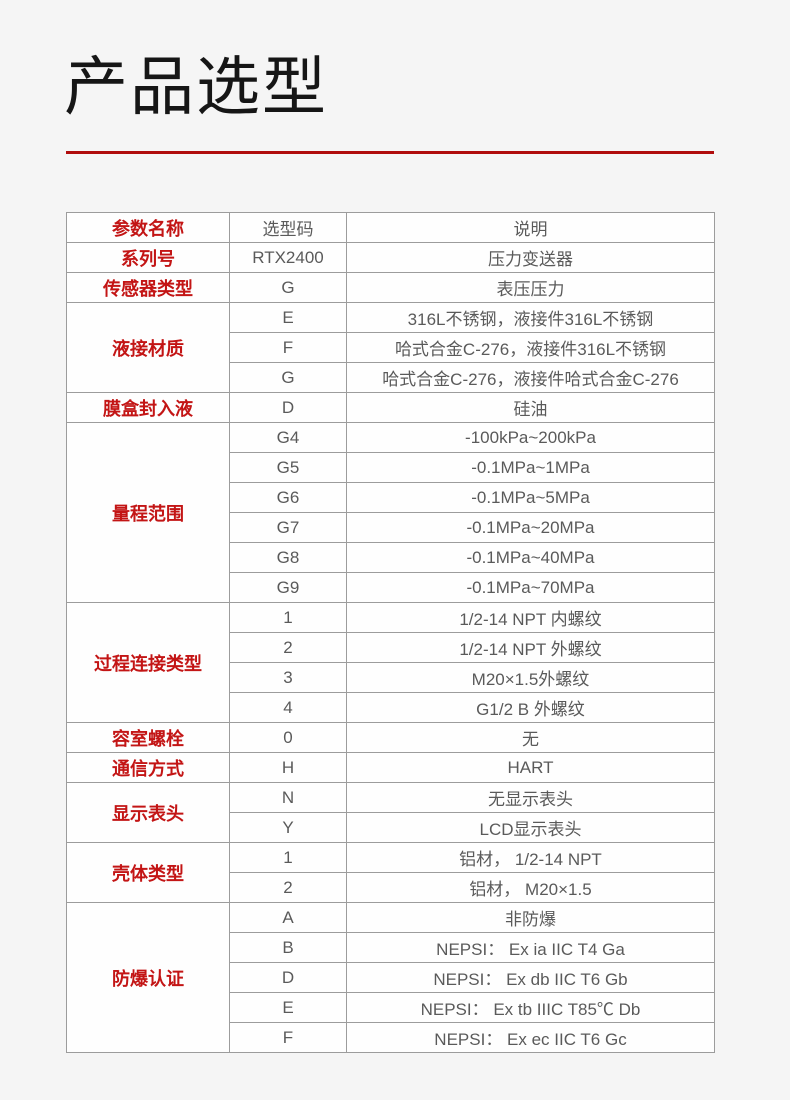 Image resolution: width=790 pixels, height=1100 pixels. I want to click on table-row: 量程范围 G4 -100kPa~200kPa, so click(390, 512).